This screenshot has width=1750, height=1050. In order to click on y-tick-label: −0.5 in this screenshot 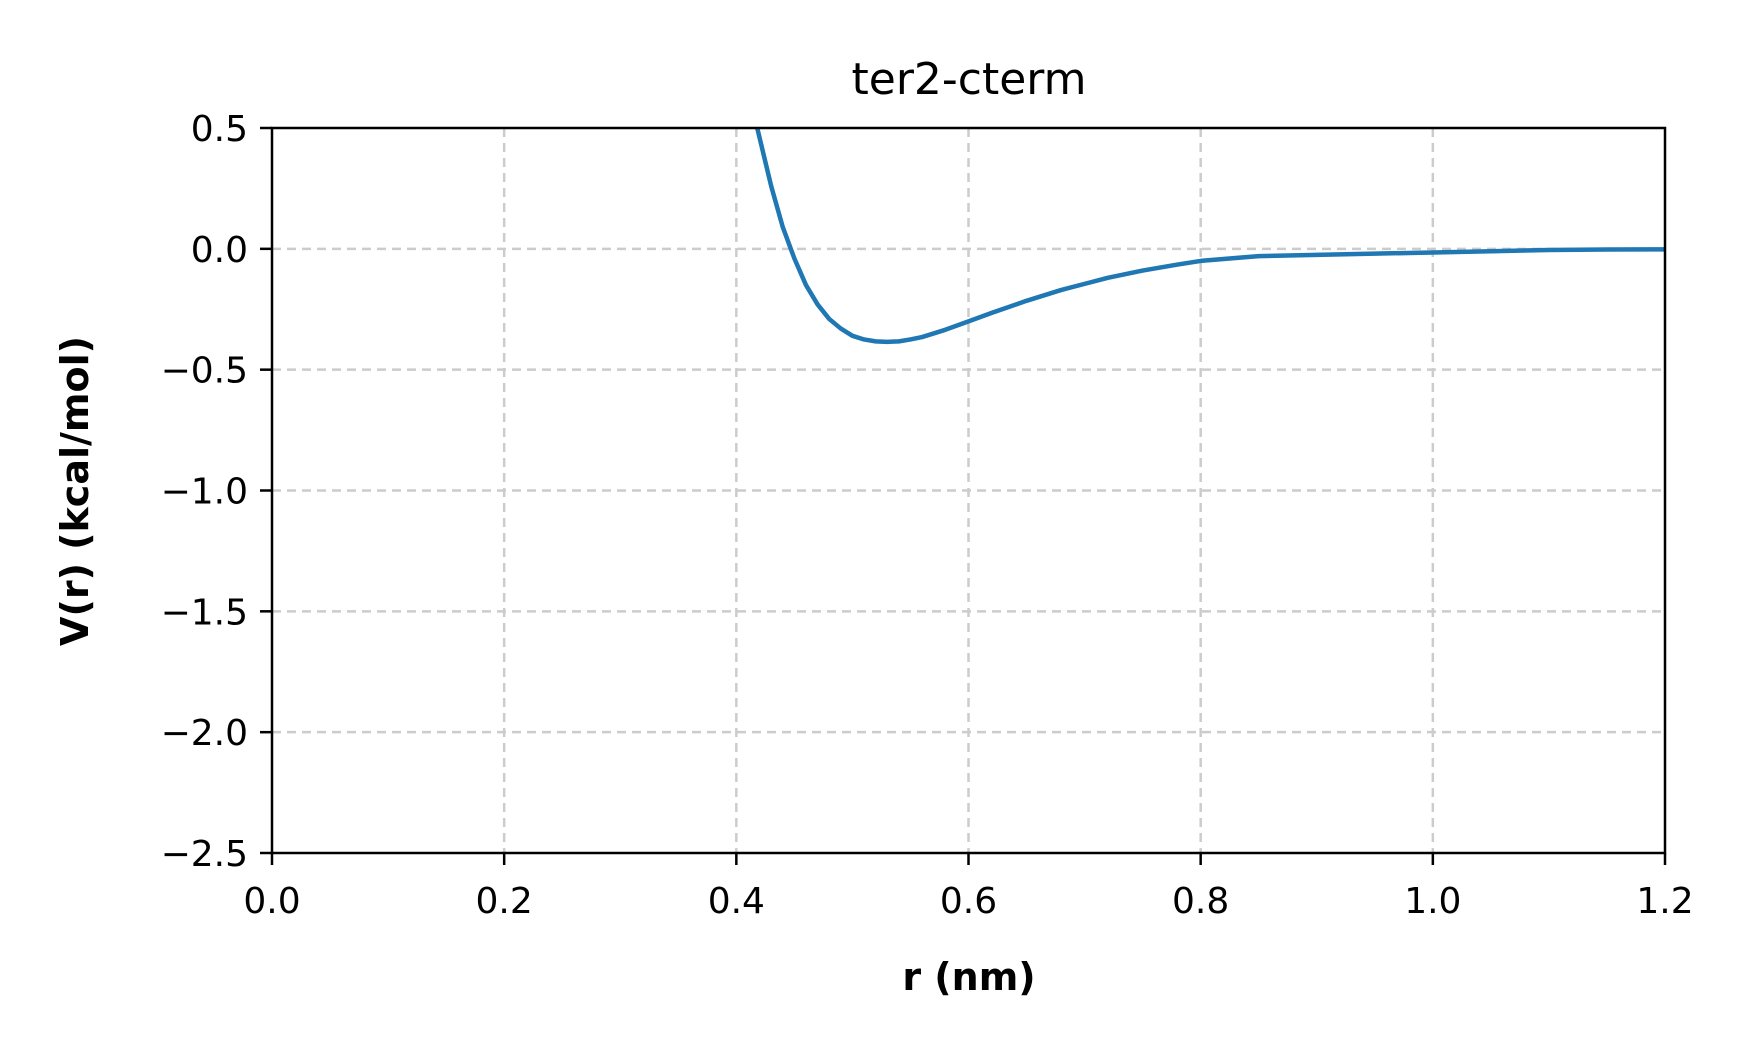, I will do `click(204, 371)`.